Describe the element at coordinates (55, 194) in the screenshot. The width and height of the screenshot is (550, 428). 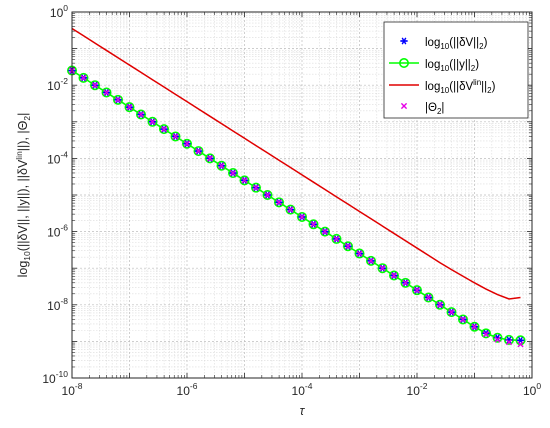
I see `y-tick-labels: 10⁻¹⁰ 10⁻⁸ 10⁻⁶ 10⁻⁴ 10⁻² 10⁰` at that location.